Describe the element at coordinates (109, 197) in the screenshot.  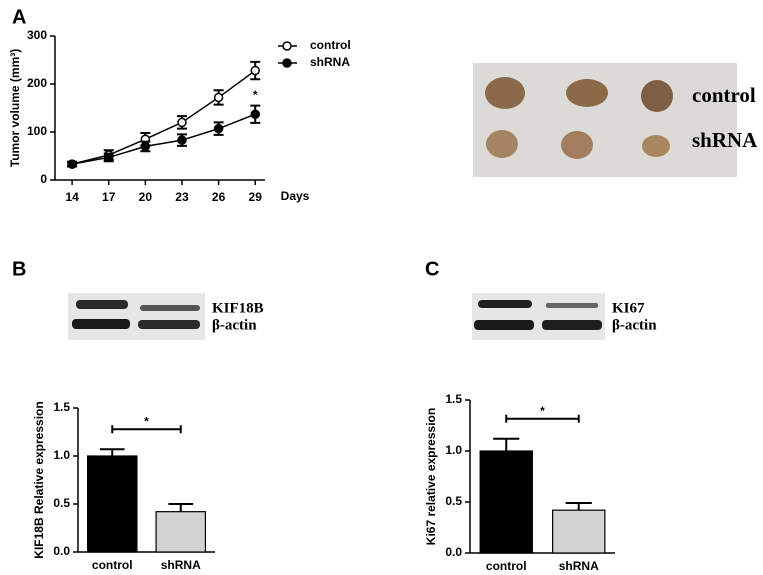
I see `x-tick-label: 17` at that location.